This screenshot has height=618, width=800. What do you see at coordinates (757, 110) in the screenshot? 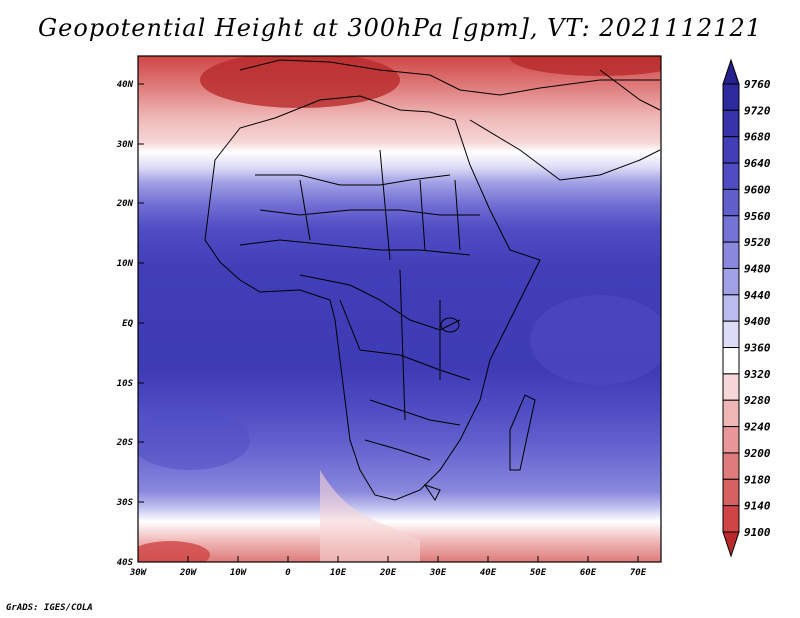
I see `colorbar-level-label: 9720` at bounding box center [757, 110].